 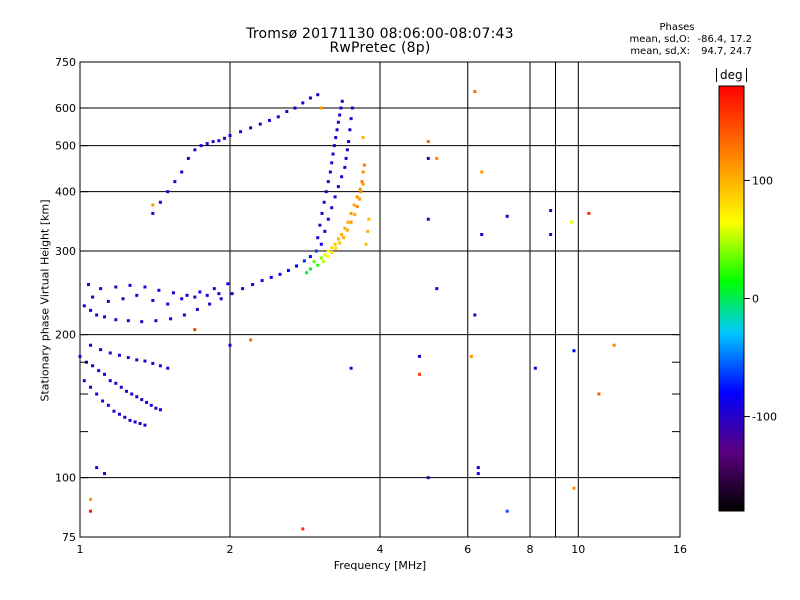 I want to click on phases-x-value: 94.7, 24.7, so click(x=726, y=51).